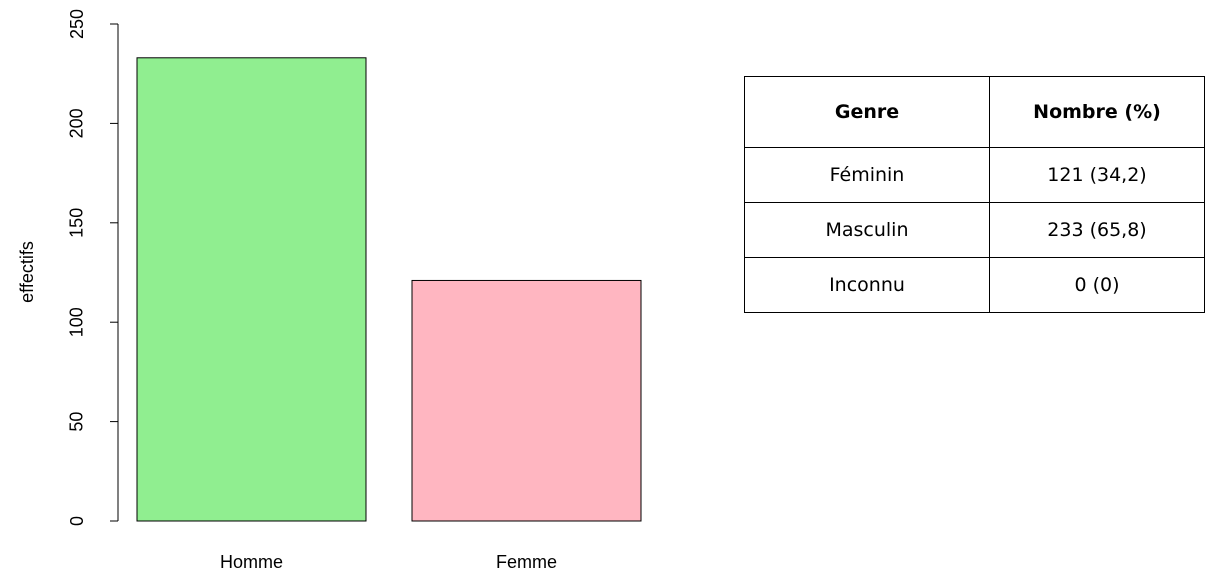  I want to click on x-tick-label: Femme, so click(526, 562).